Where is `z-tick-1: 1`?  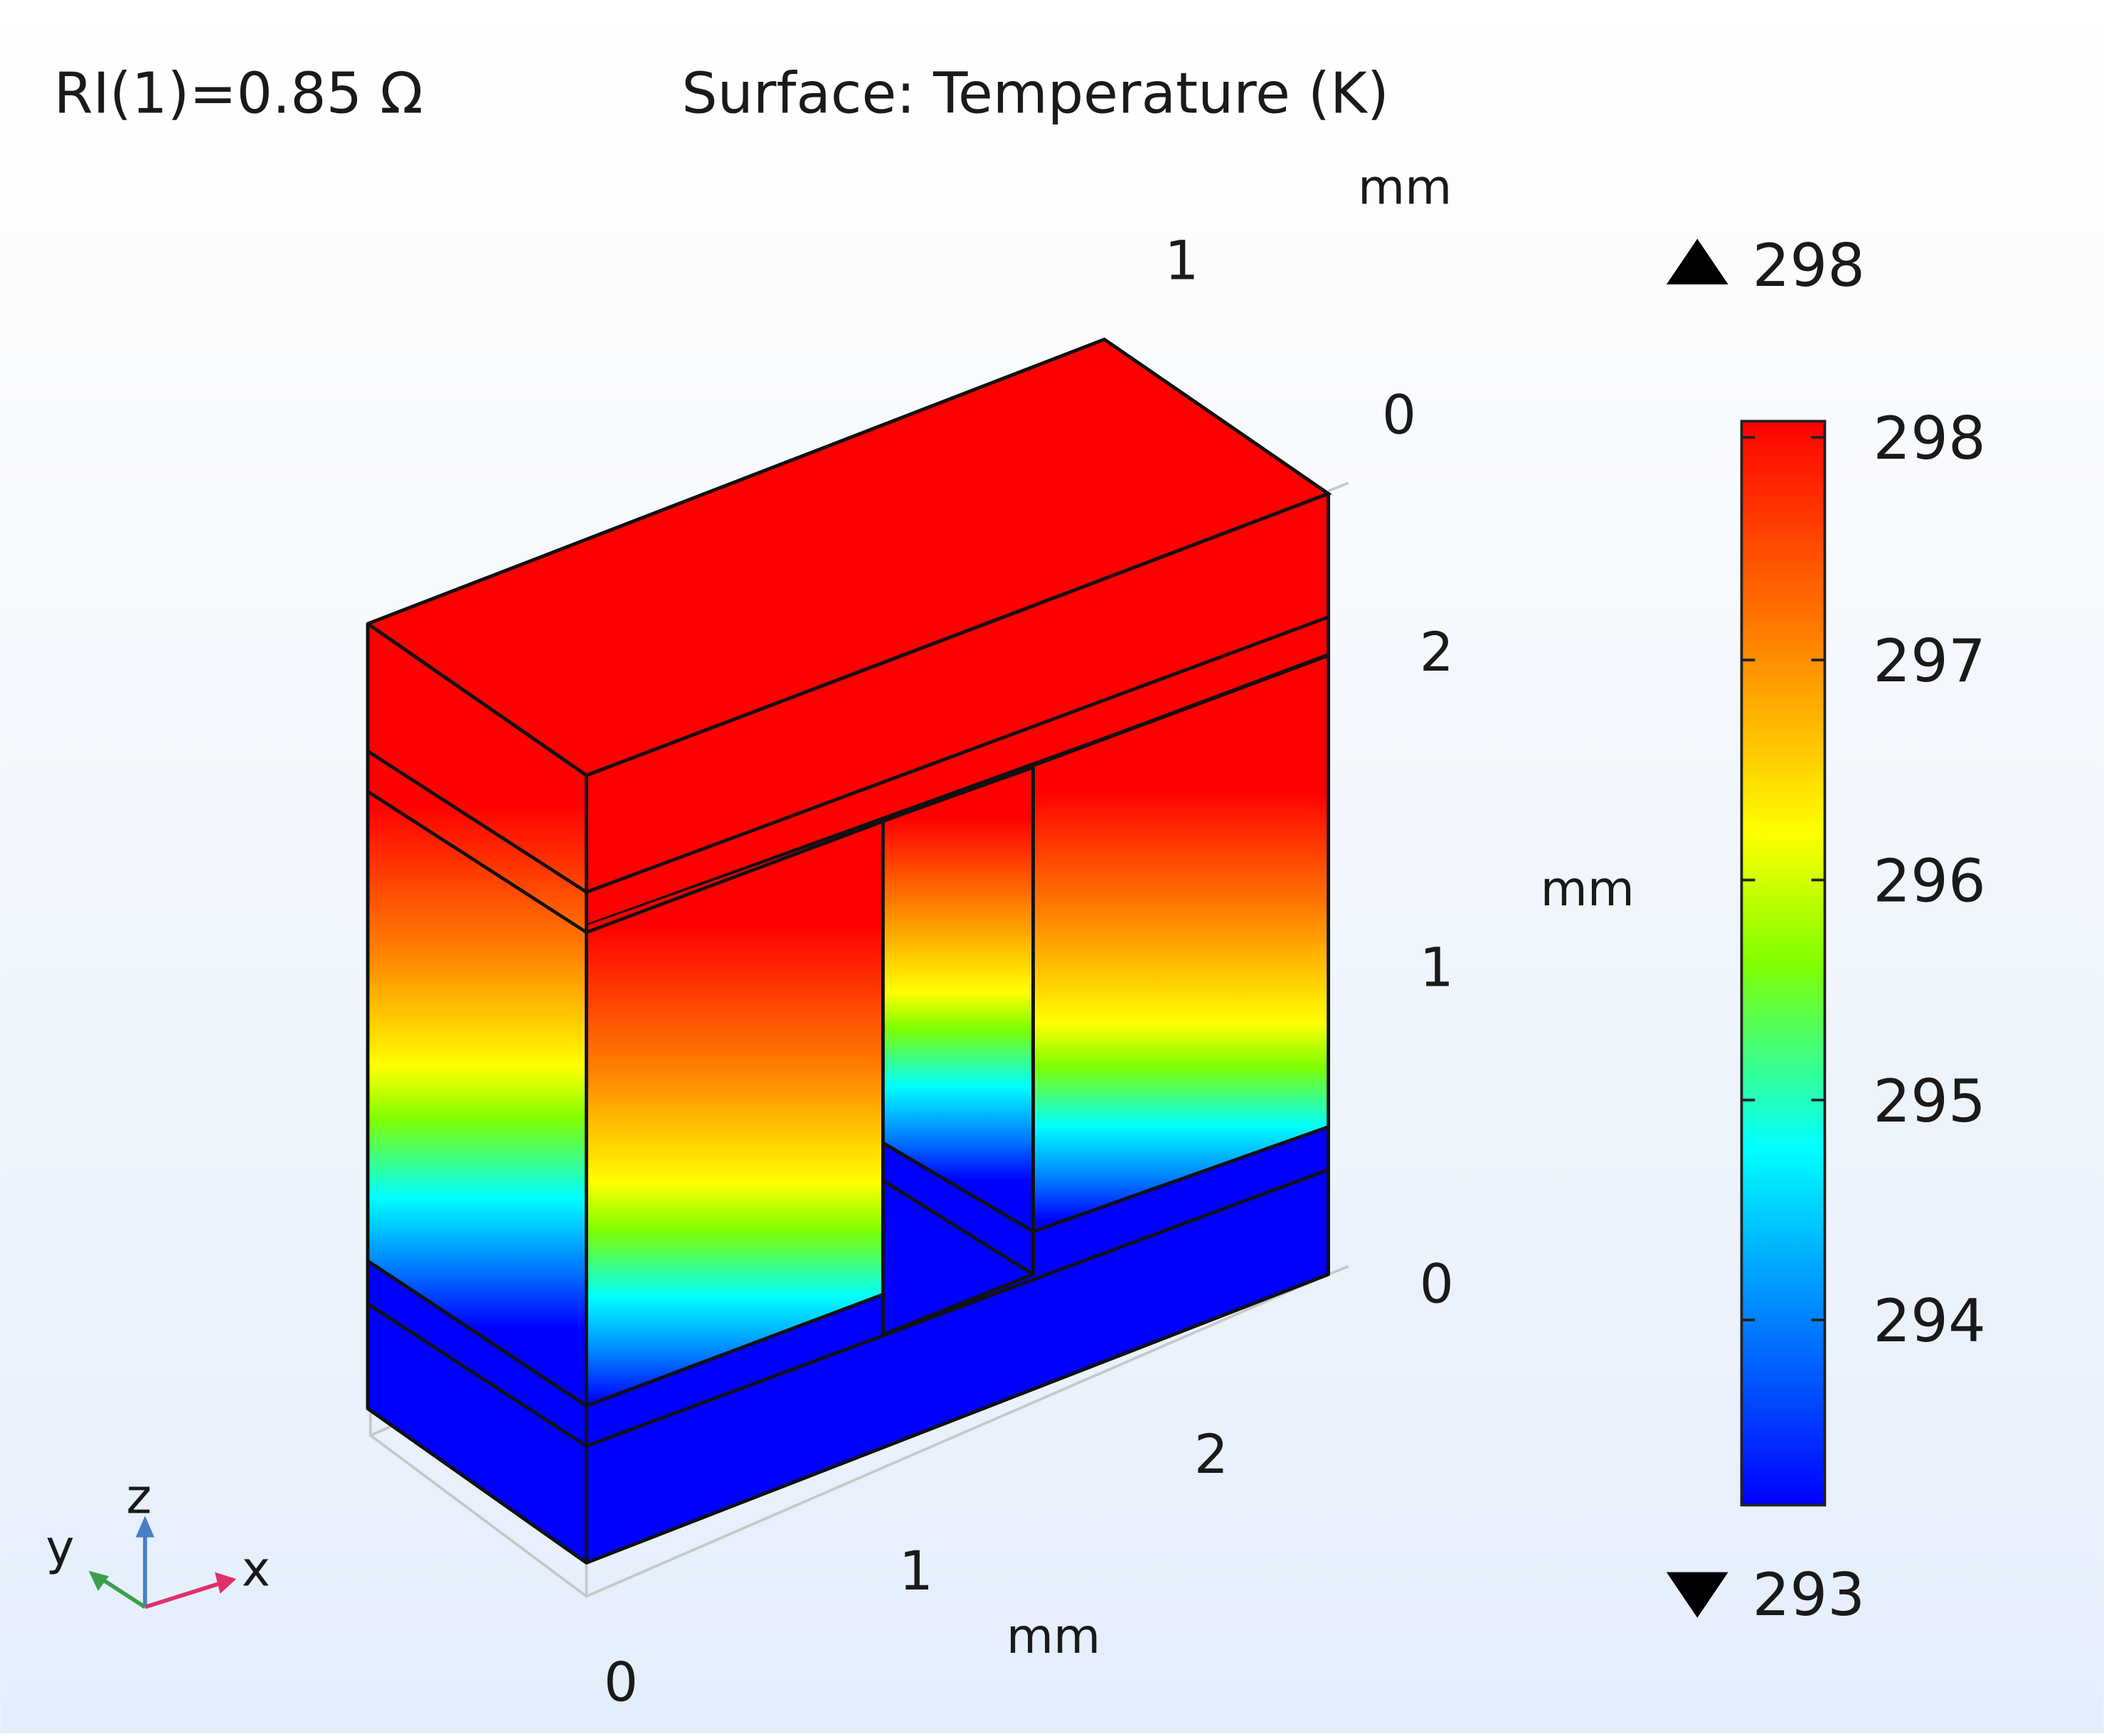 z-tick-1: 1 is located at coordinates (1437, 967).